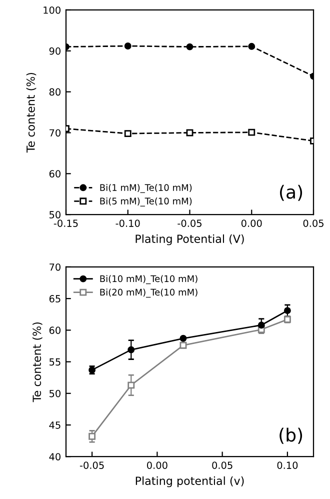  Describe the element at coordinates (52, 10) in the screenshot. I see `y-tick-label: 100` at that location.